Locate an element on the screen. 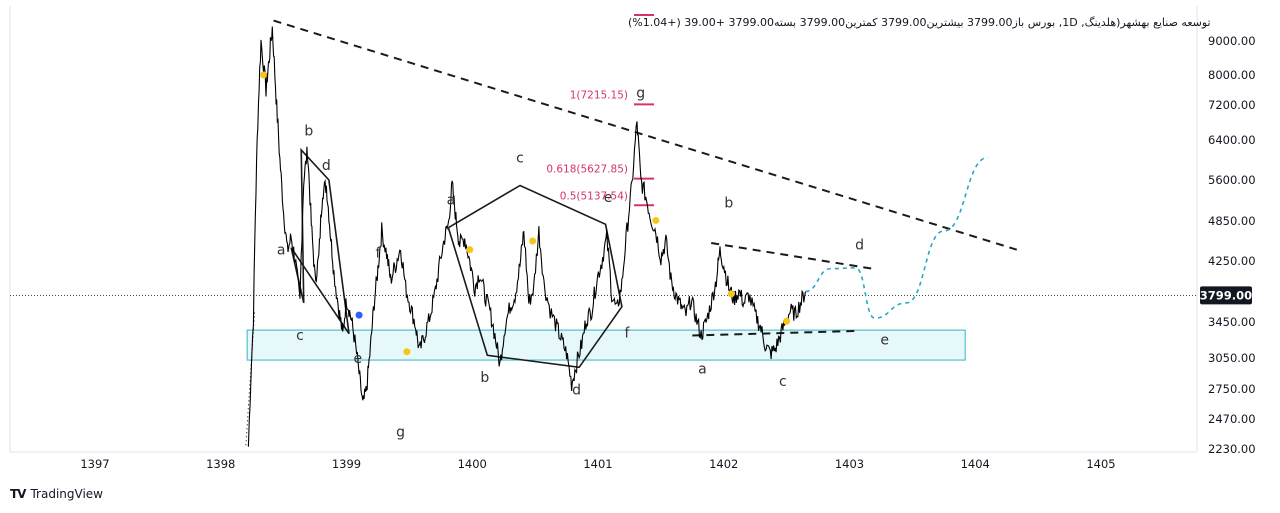 The height and width of the screenshot is (513, 1280). wedge-line-upper is located at coordinates (792, 256).